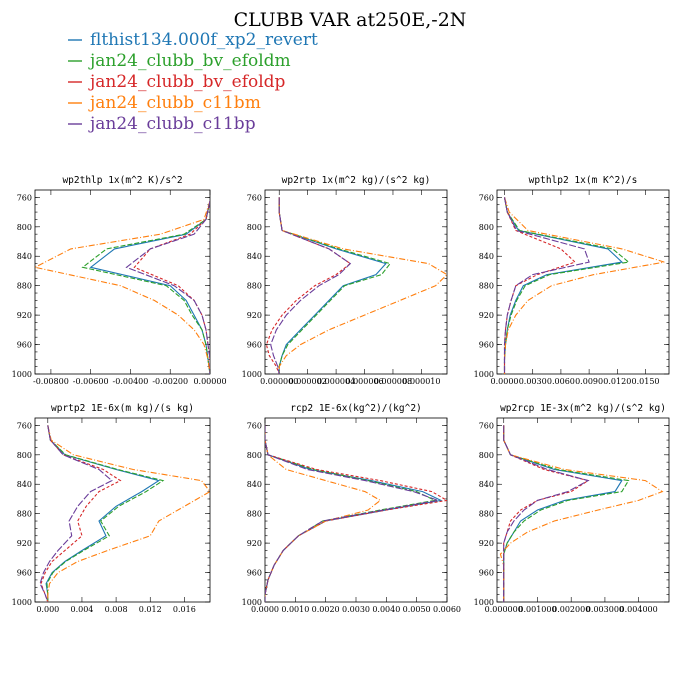 The width and height of the screenshot is (700, 700). Describe the element at coordinates (350, 20) in the screenshot. I see `figure-title: CLUBB VAR at250E,-2N` at that location.